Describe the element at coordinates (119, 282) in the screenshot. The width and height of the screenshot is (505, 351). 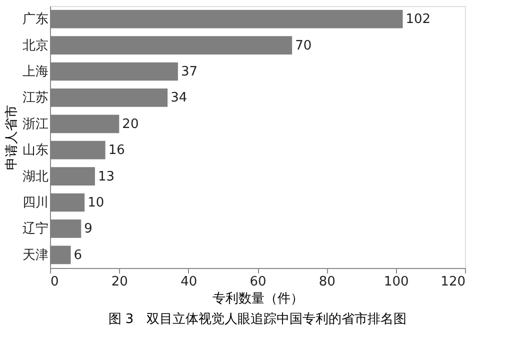
I see `x-tick-label: 20` at that location.